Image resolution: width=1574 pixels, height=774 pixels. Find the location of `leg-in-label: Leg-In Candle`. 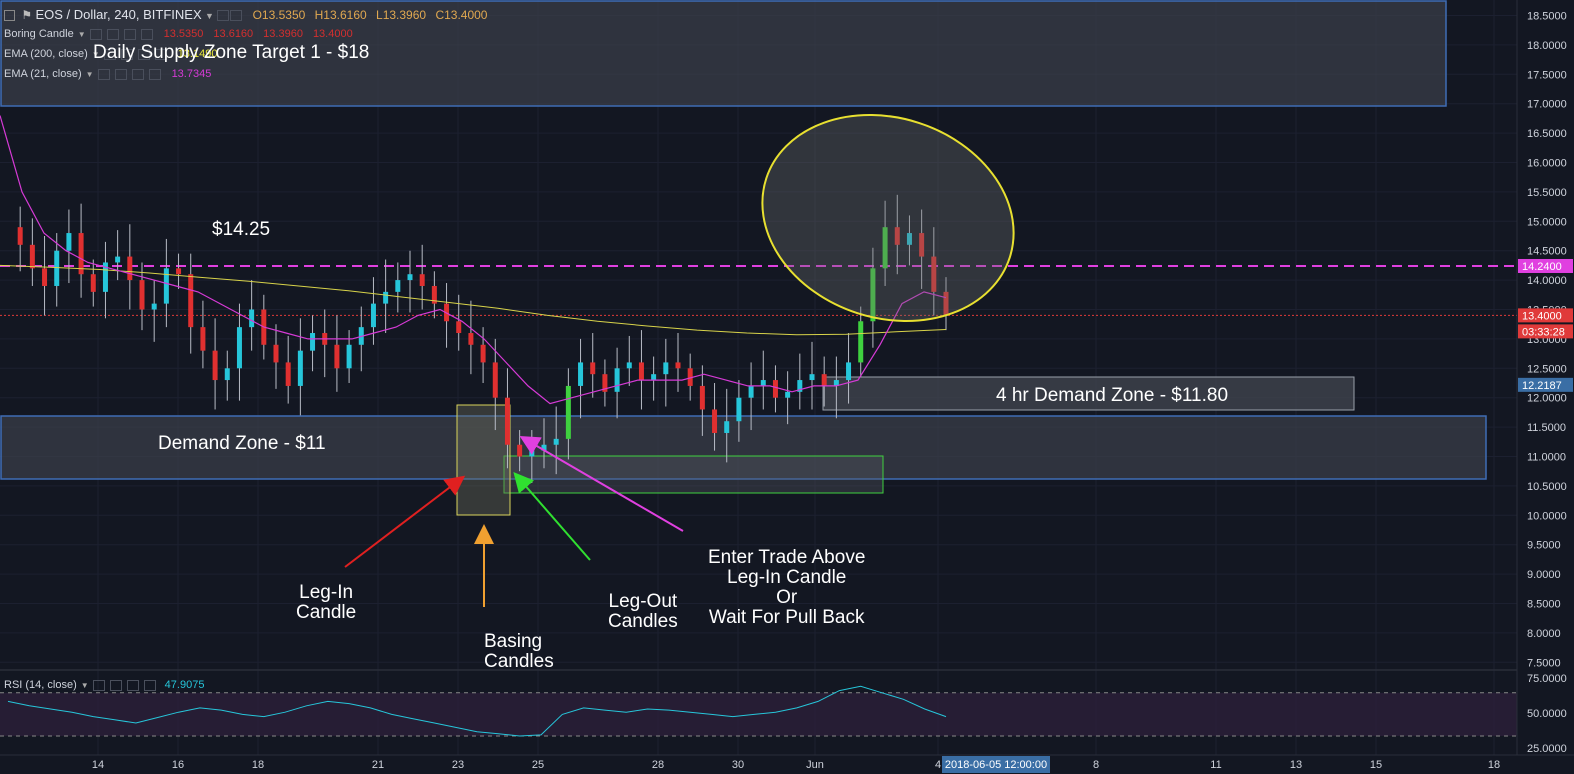

leg-in-label: Leg-In Candle is located at coordinates (326, 602).